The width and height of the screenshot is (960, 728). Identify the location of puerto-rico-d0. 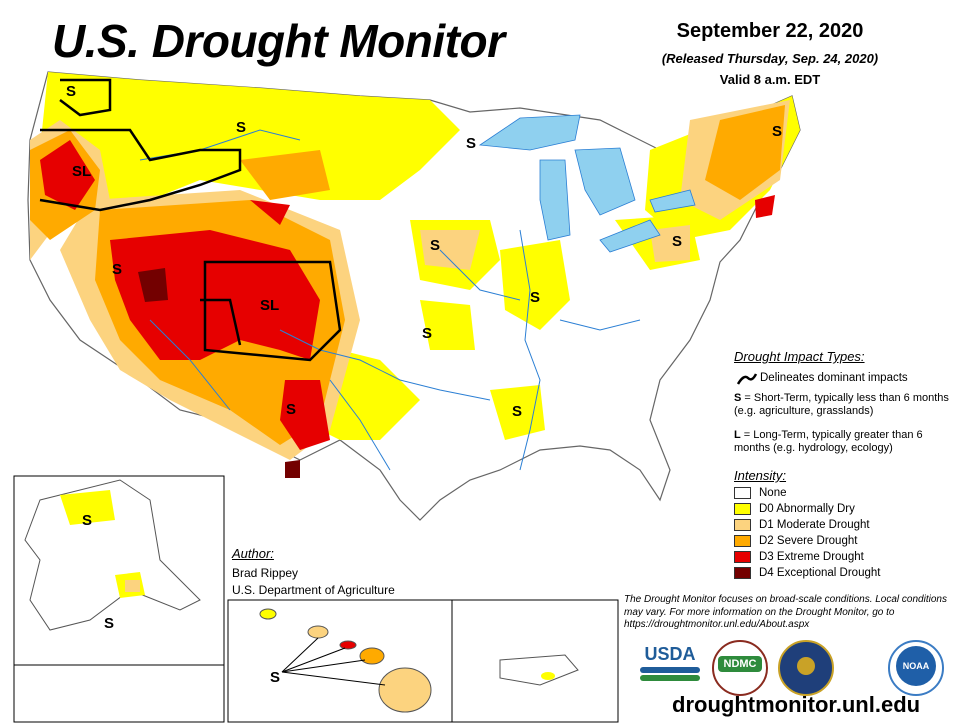
(548, 676).